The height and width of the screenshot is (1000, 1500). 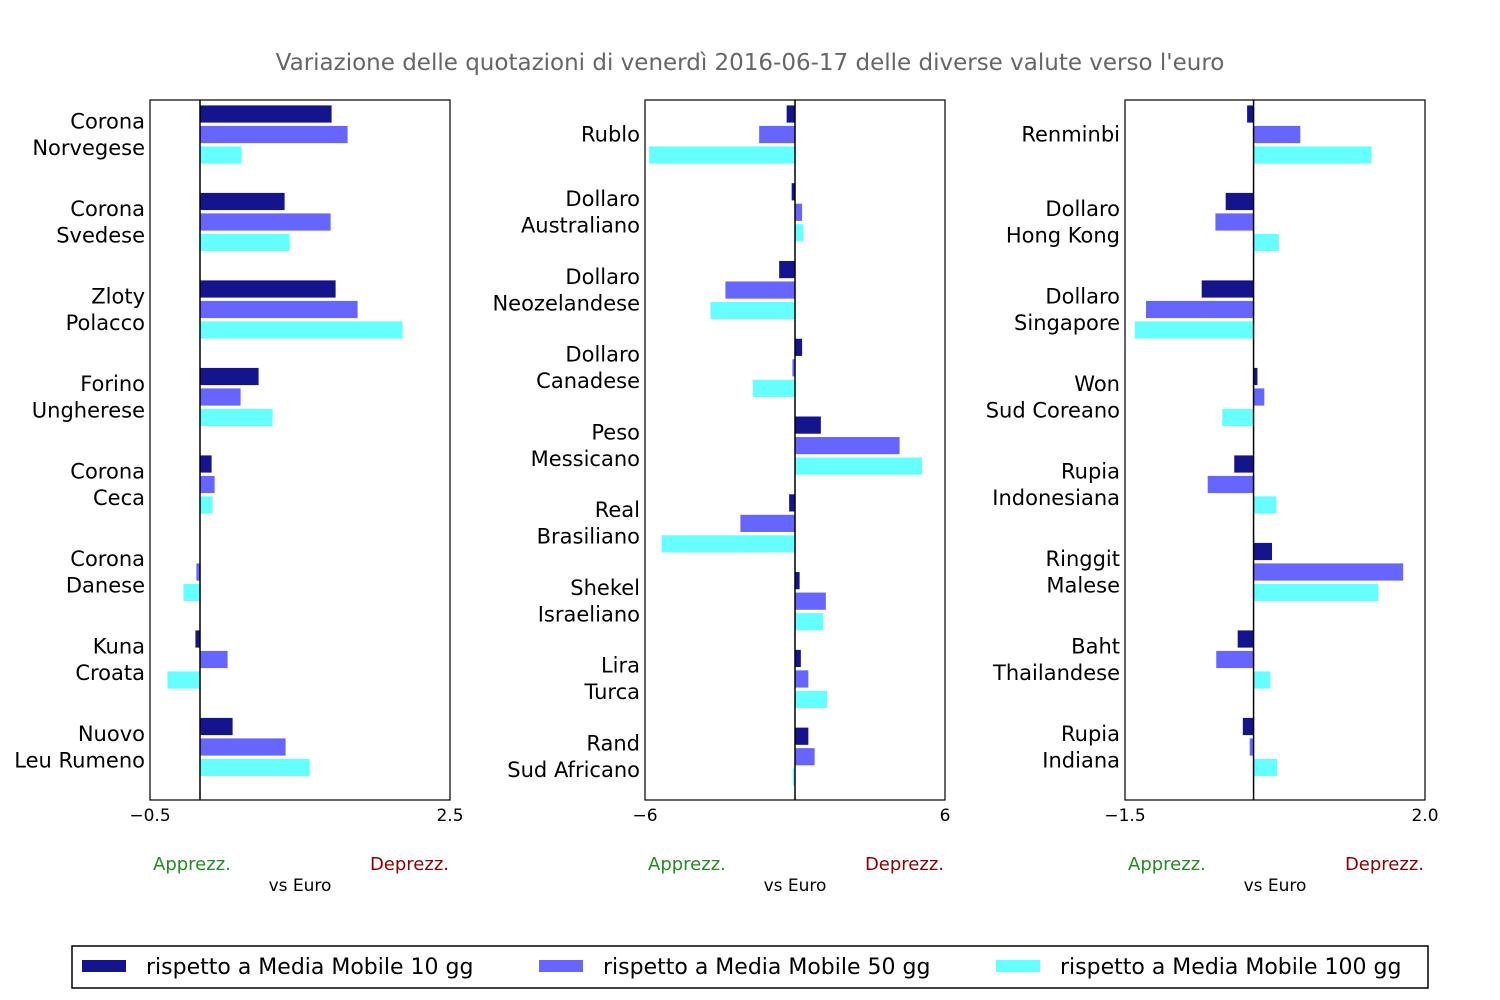 I want to click on category-label-shekel-israeliano-line-2: Israeliano, so click(x=589, y=614).